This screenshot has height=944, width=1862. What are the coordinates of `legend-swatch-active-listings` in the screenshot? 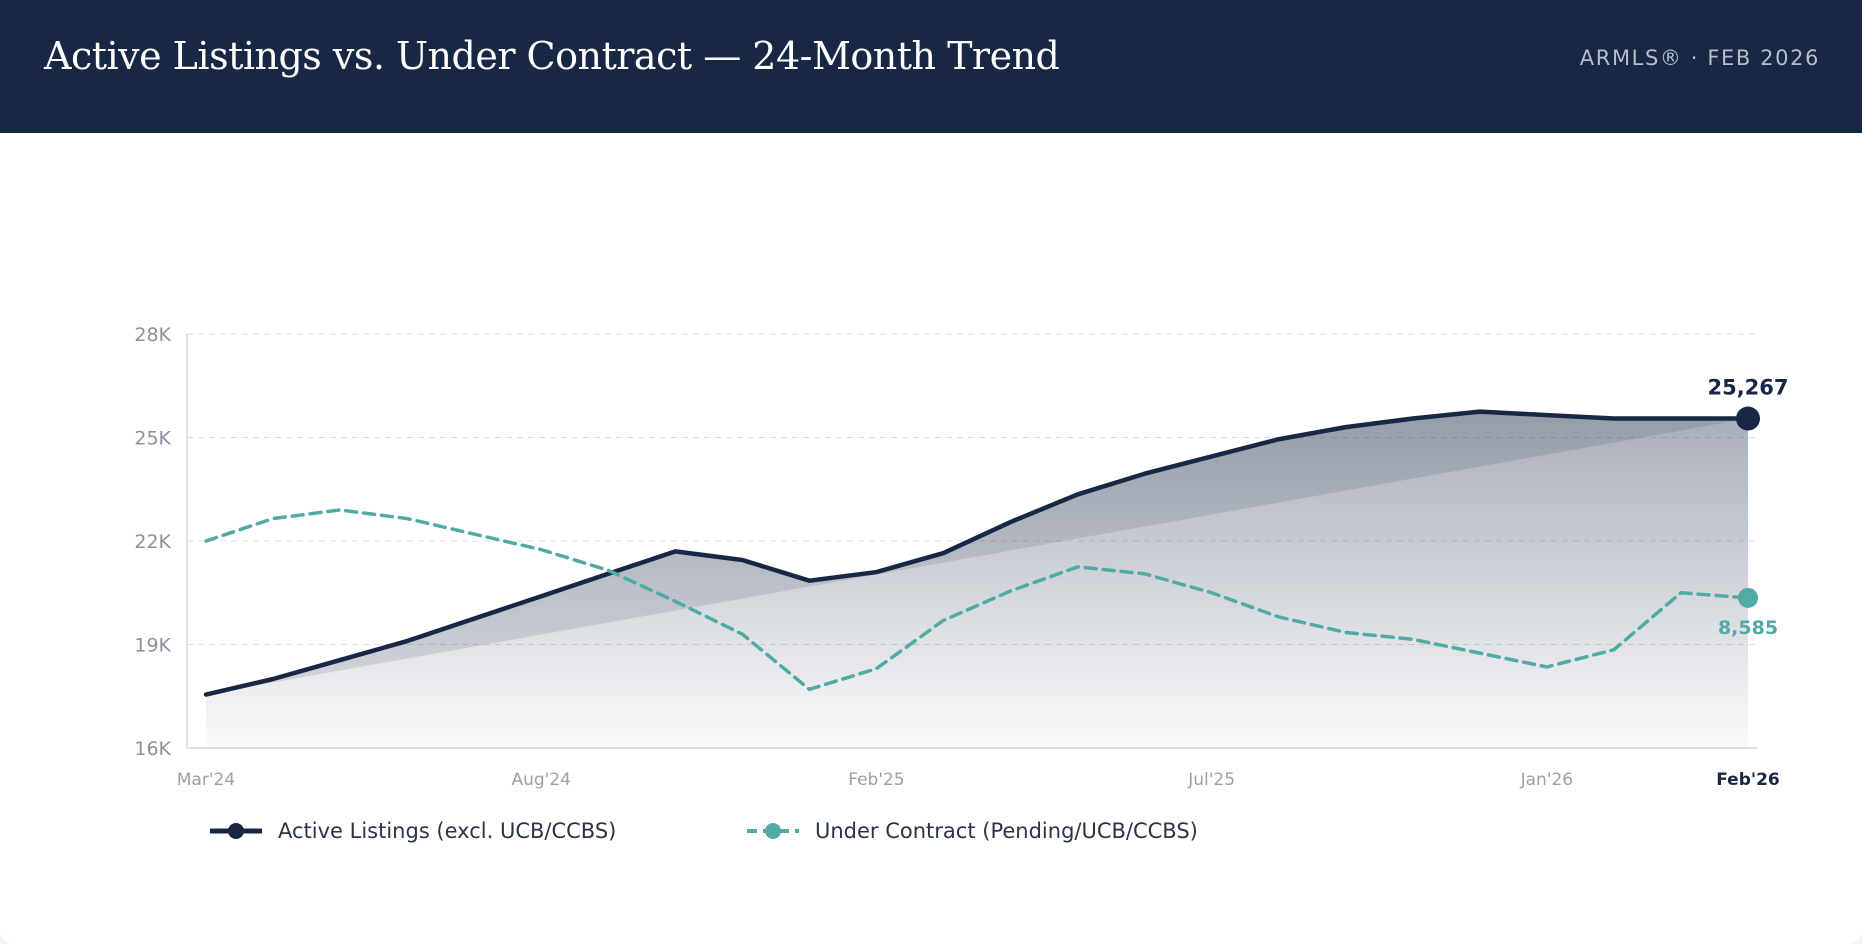 It's located at (236, 831).